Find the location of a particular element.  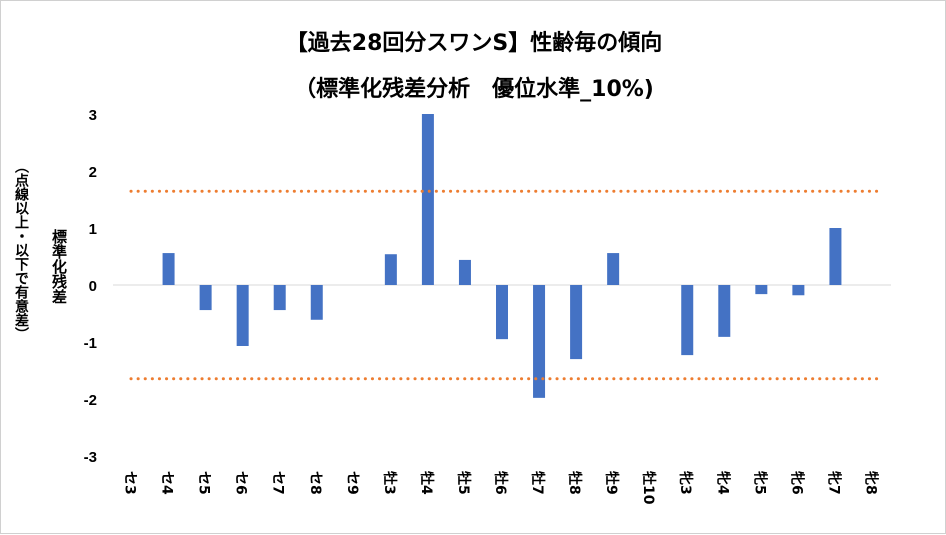

bar-牝5 is located at coordinates (761, 290).